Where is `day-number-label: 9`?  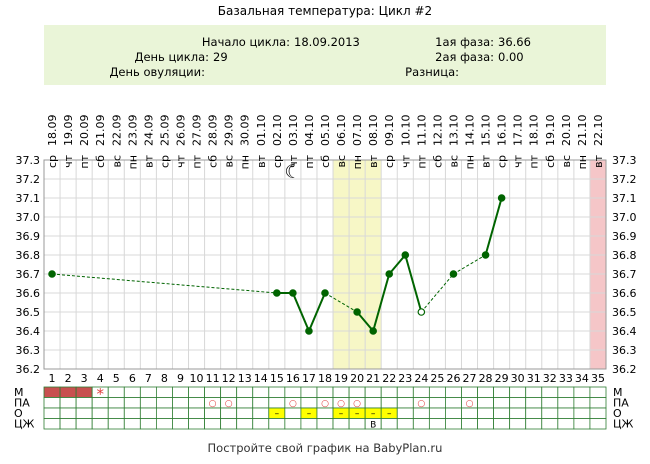
day-number-label: 9 is located at coordinates (180, 378).